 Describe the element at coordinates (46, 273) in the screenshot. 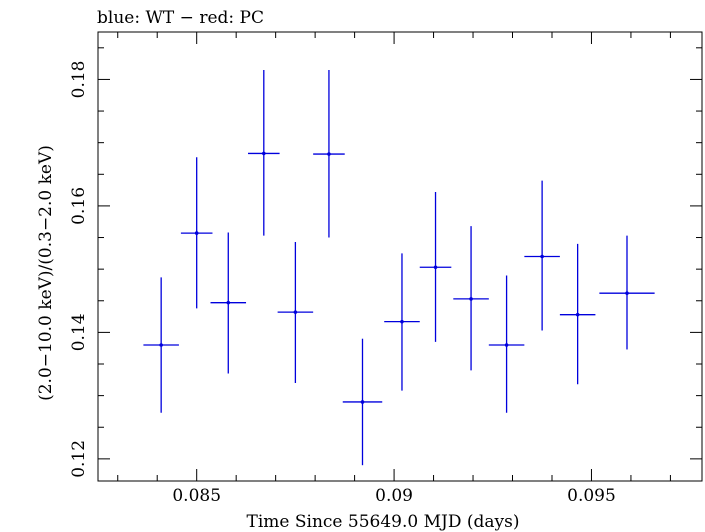

I see `y-axis-label: (2.0−10.0 keV)/(0.3−2.0 keV)` at that location.